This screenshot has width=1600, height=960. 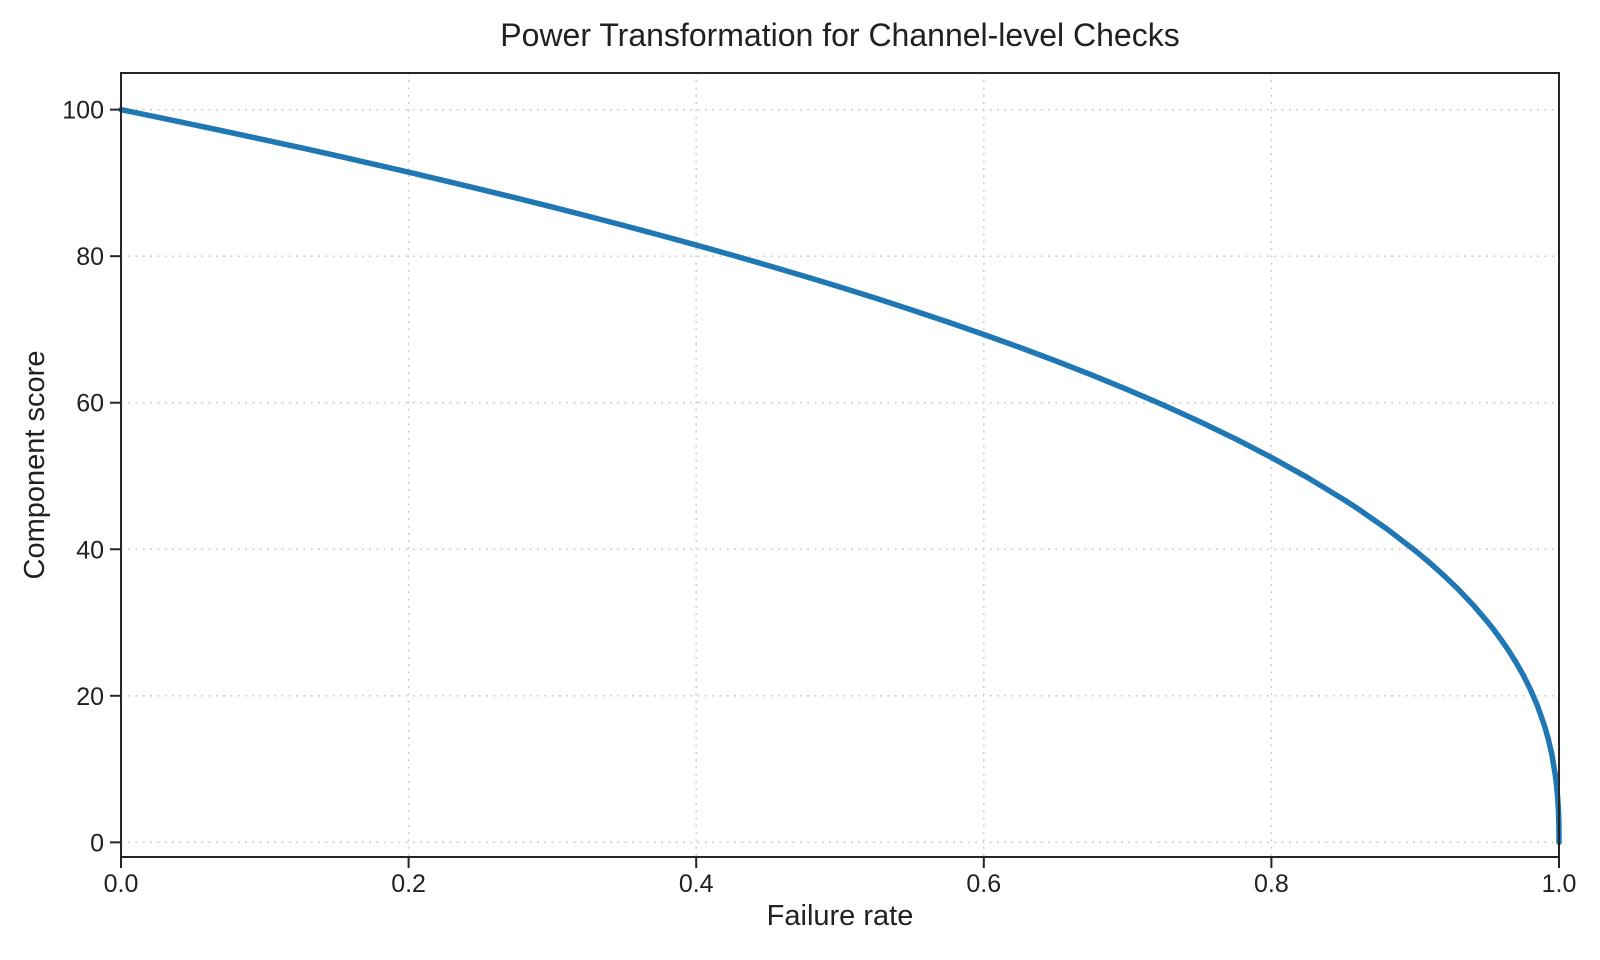 I want to click on y-tick-label: 20, so click(x=90, y=697).